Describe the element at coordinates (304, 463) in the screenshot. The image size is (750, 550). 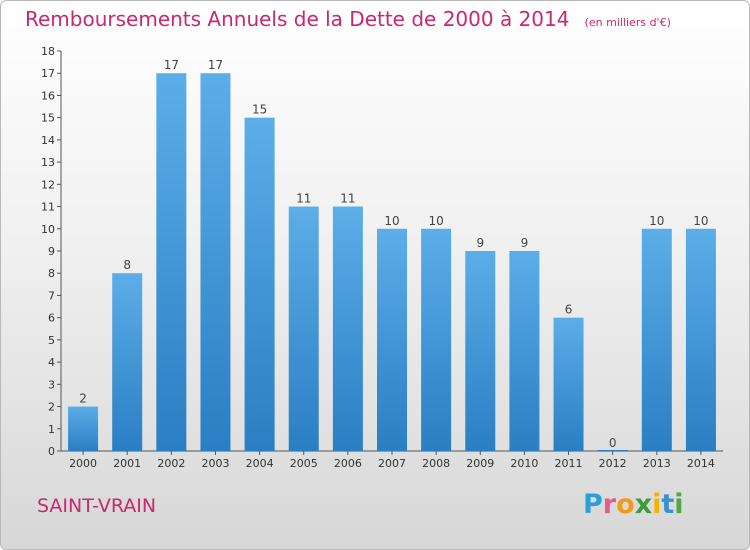
I see `x-tick-label: 2005` at that location.